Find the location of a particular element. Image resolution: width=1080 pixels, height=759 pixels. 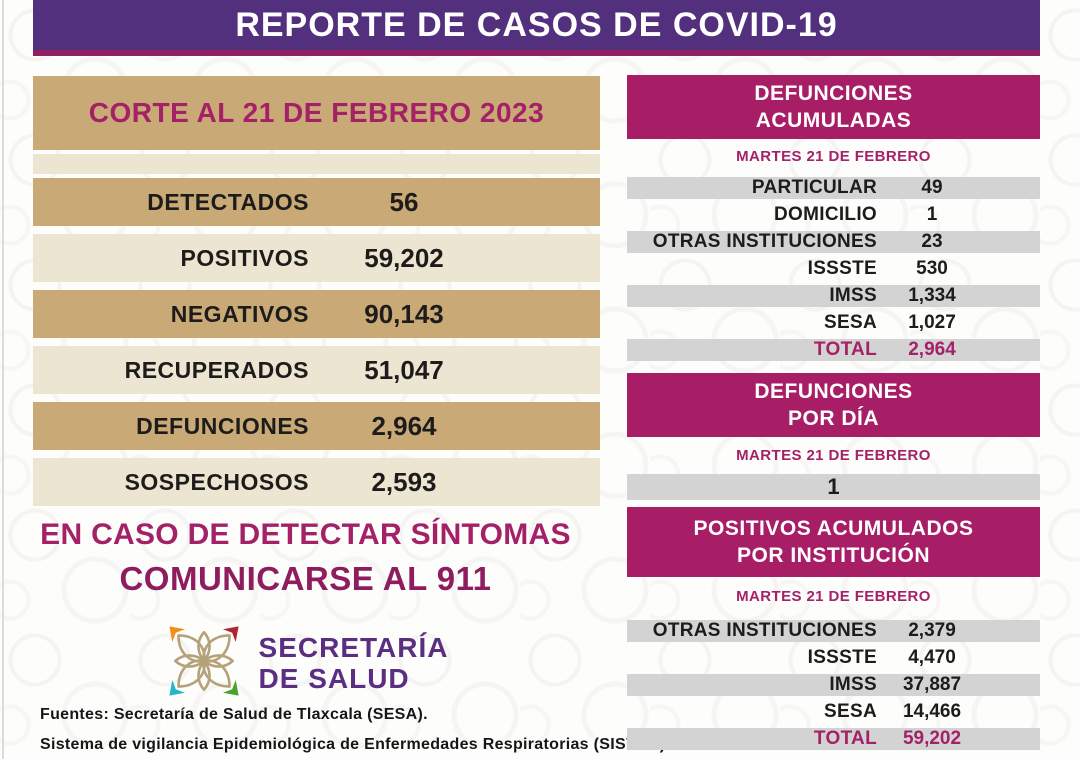

report-title-bar: REPORTE DE CASOS DE COVID-19 is located at coordinates (536, 28).